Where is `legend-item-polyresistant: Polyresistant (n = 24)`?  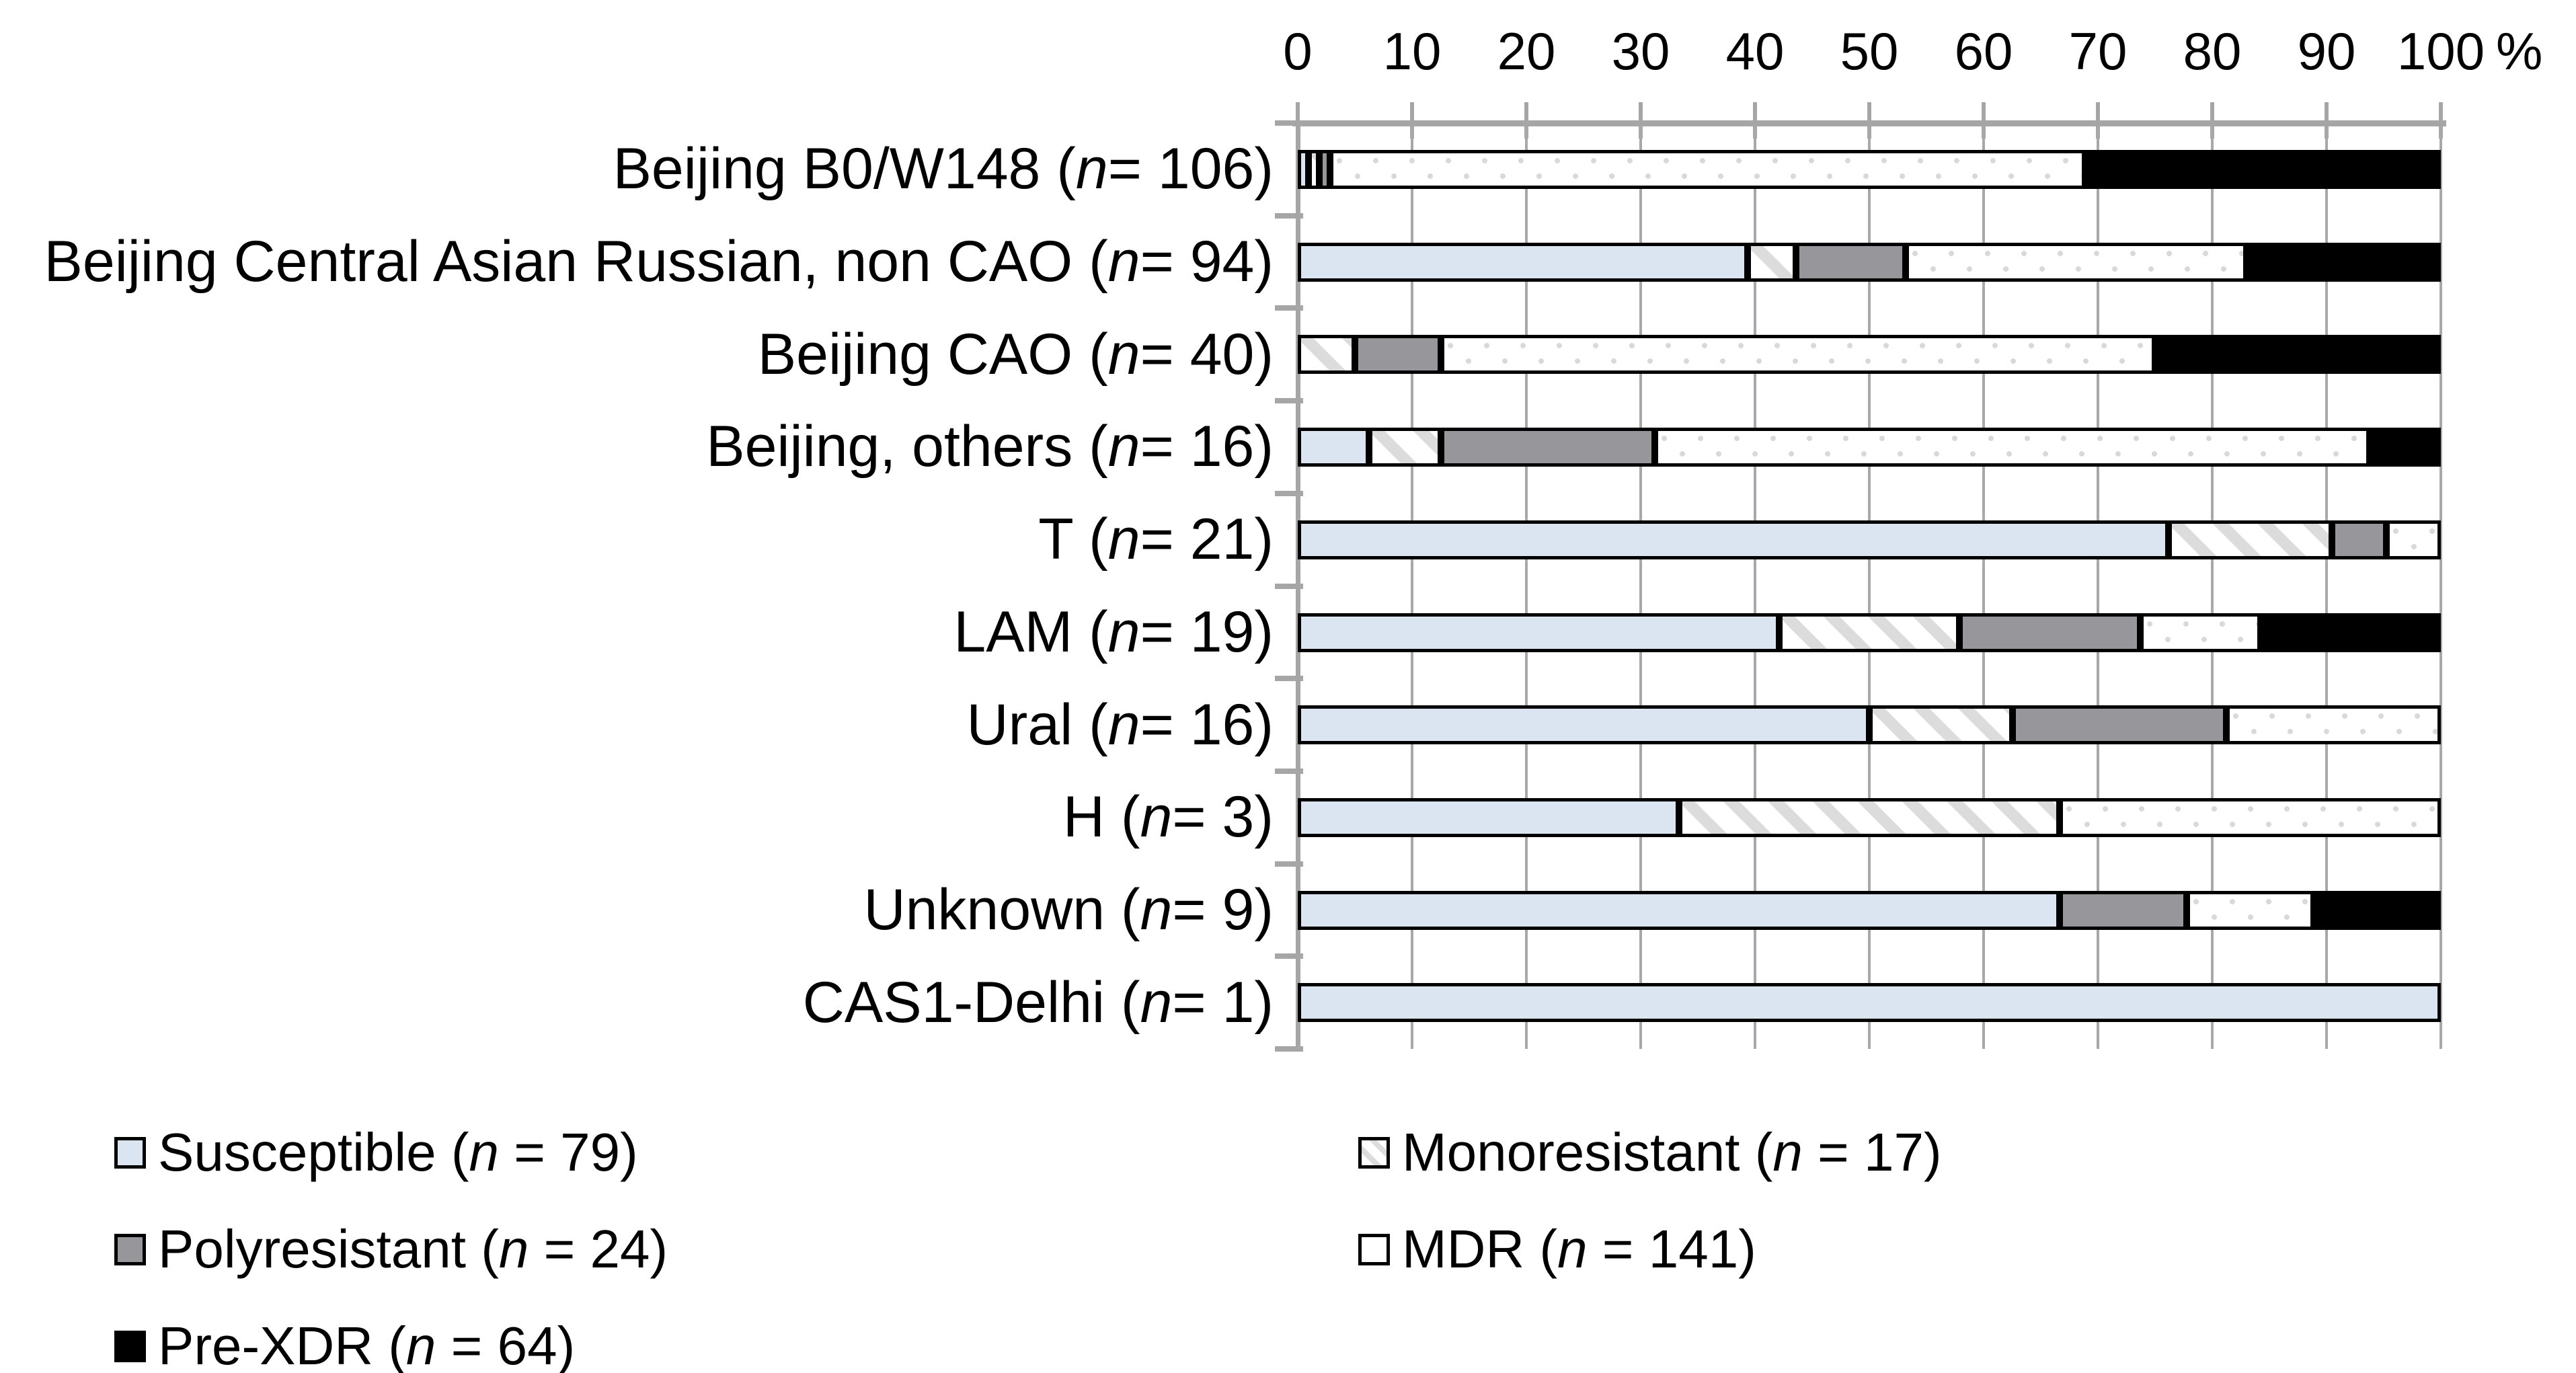
legend-item-polyresistant: Polyresistant (n = 24) is located at coordinates (391, 1249).